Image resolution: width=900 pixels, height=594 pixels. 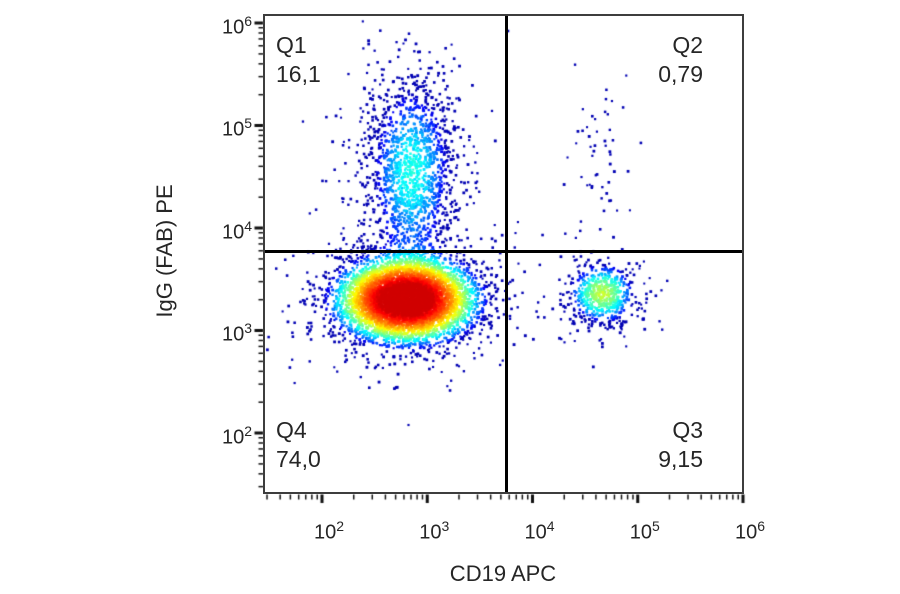 I want to click on quadrant-q1-name: Q1, so click(x=291, y=45).